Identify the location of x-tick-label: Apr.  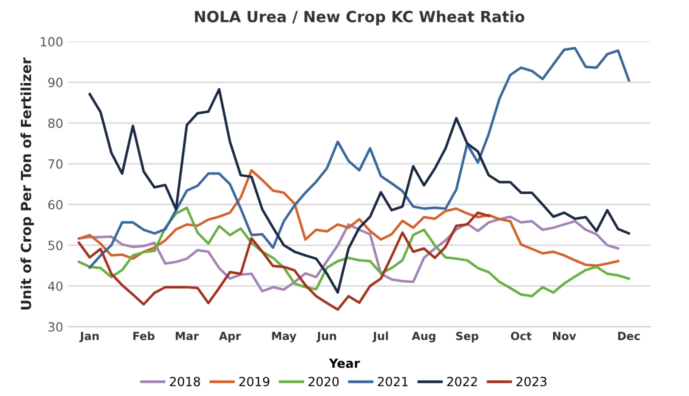
(229, 337).